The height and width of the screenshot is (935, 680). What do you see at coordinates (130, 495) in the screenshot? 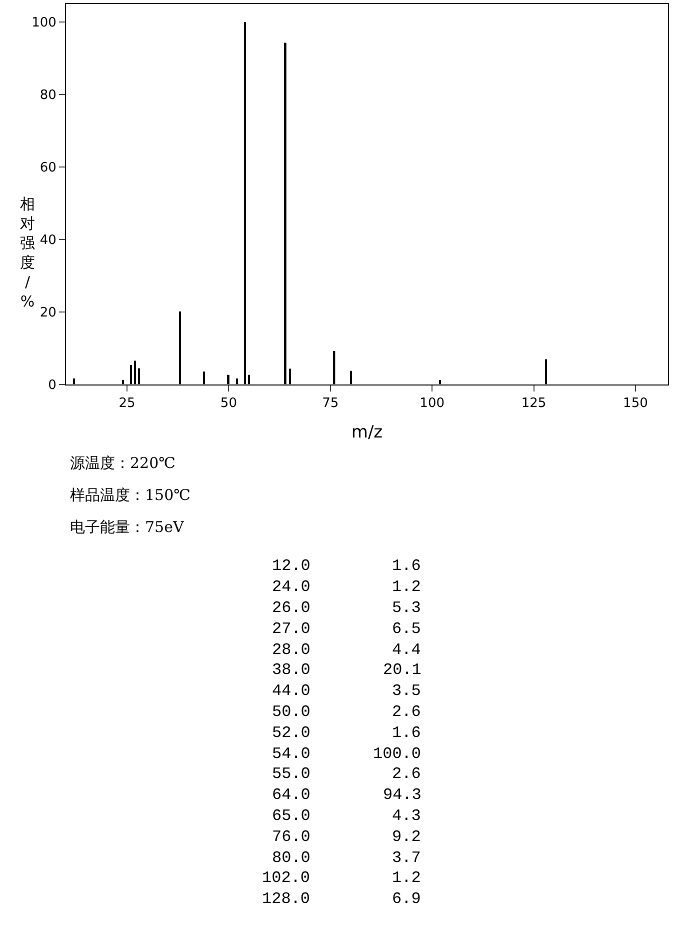
I see `text: 样品温度：150℃` at bounding box center [130, 495].